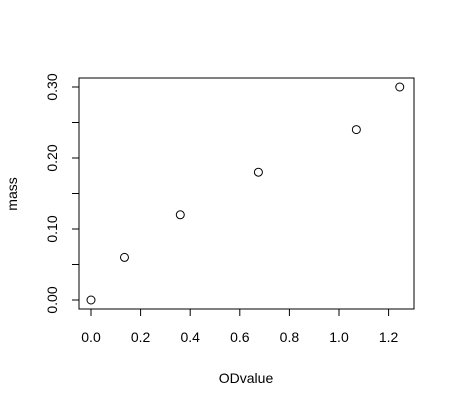  I want to click on y-axis-label: mass, so click(12, 193).